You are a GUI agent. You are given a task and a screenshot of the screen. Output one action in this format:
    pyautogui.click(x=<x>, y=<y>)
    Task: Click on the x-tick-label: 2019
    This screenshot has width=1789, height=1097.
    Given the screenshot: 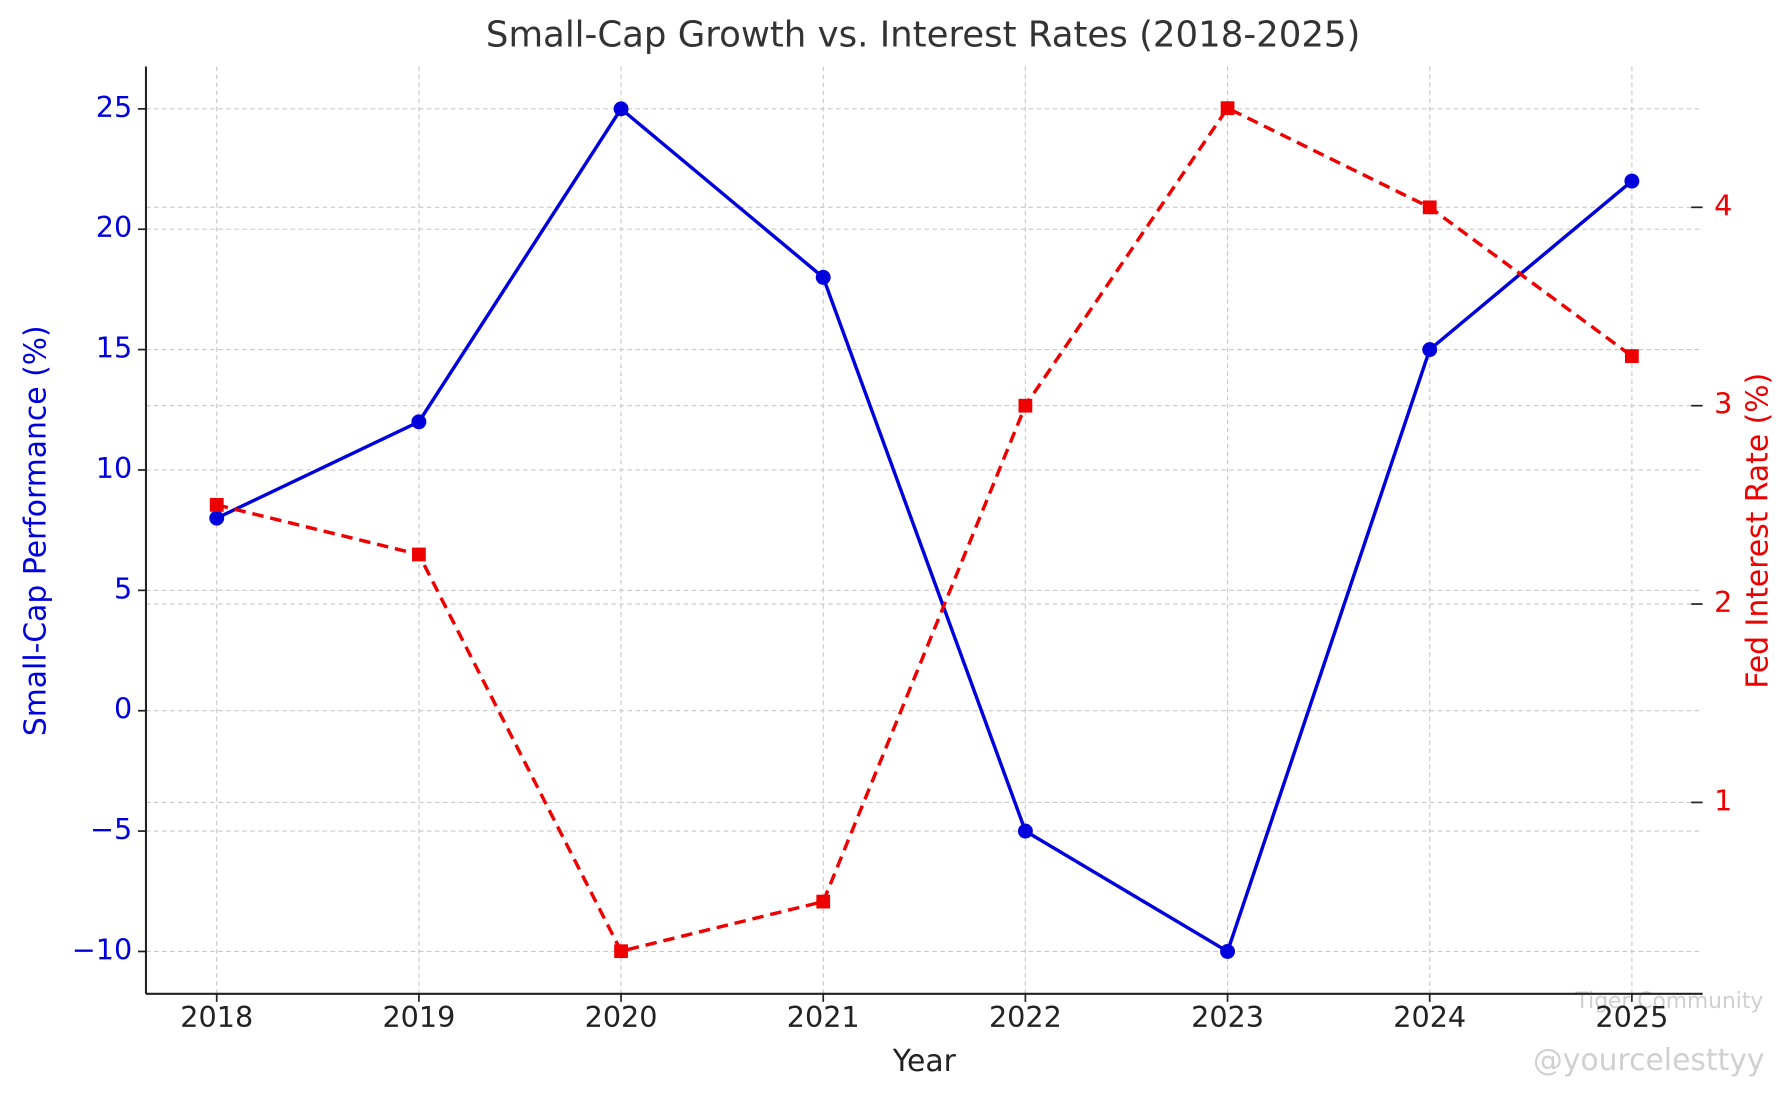 What is the action you would take?
    pyautogui.click(x=418, y=1017)
    